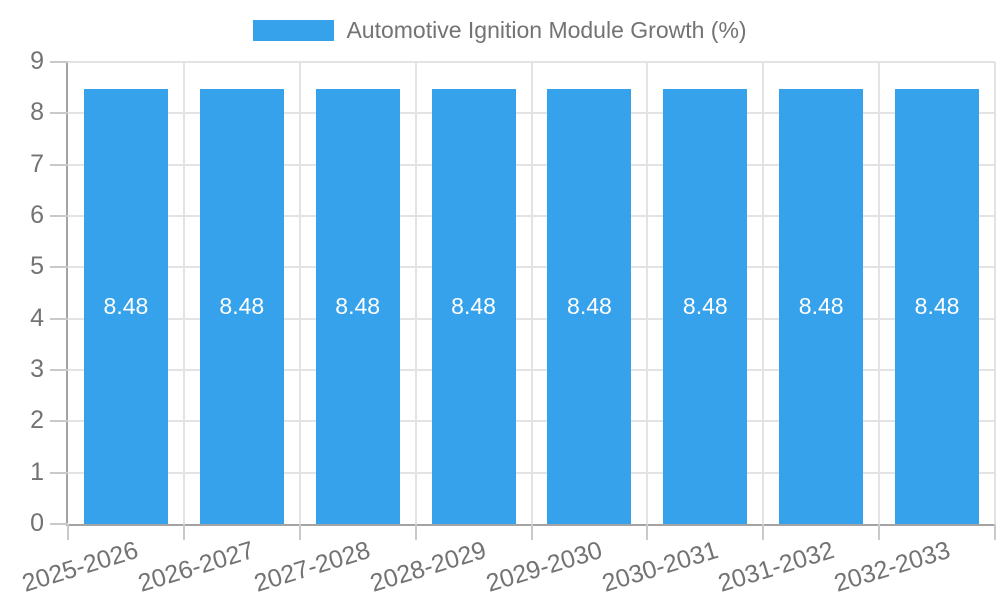  Describe the element at coordinates (546, 30) in the screenshot. I see `legend-label: Automotive Ignition Module Growth (%)` at that location.